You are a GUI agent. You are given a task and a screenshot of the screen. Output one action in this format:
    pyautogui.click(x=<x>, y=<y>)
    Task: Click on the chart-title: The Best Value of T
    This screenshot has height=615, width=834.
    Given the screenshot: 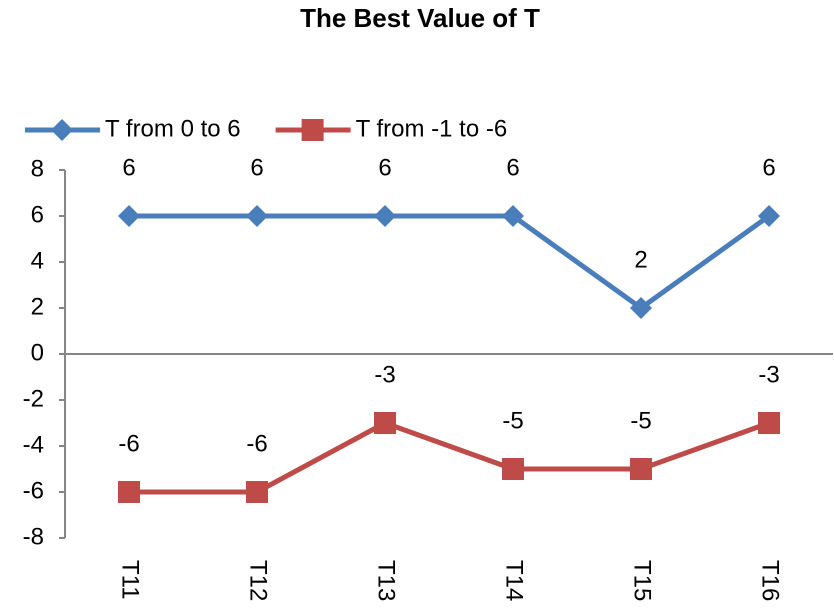 What is the action you would take?
    pyautogui.click(x=420, y=18)
    